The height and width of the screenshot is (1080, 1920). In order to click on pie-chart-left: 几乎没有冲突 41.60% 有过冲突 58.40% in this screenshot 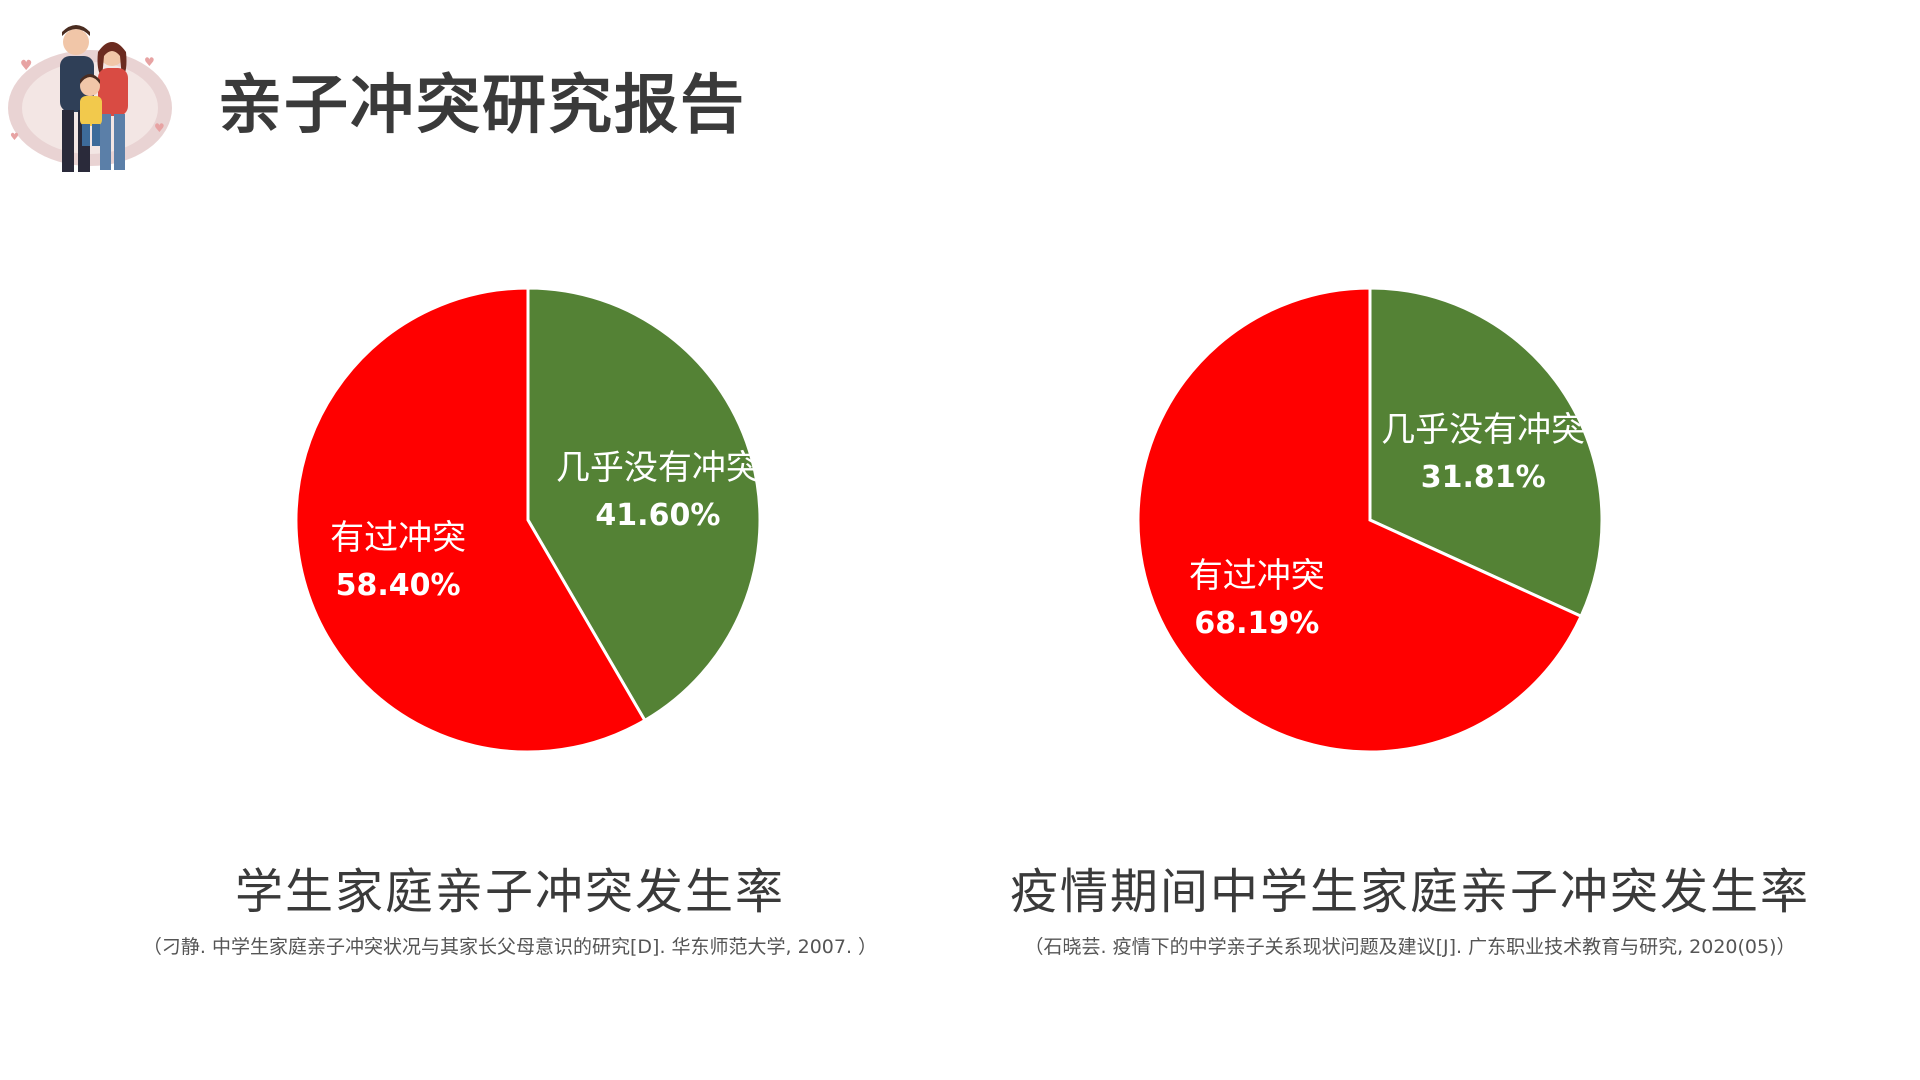, I will do `click(528, 520)`.